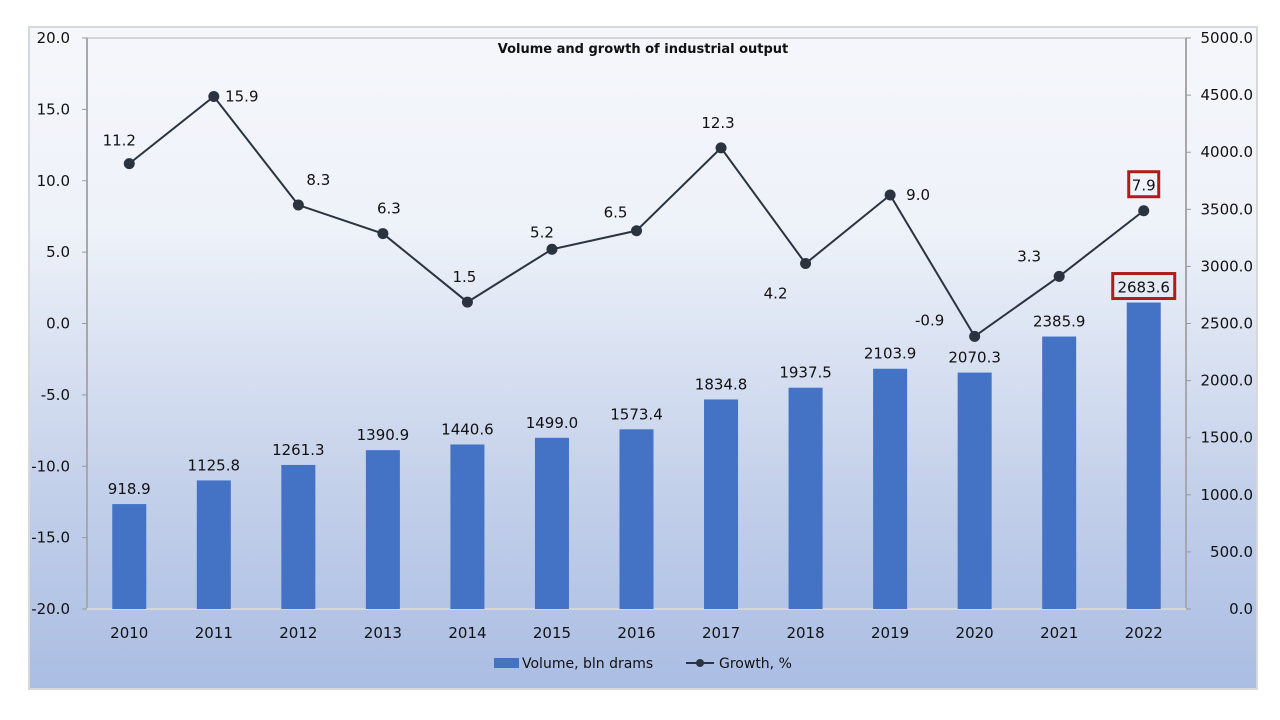  Describe the element at coordinates (1029, 256) in the screenshot. I see `growth-value-label: 3.3` at that location.